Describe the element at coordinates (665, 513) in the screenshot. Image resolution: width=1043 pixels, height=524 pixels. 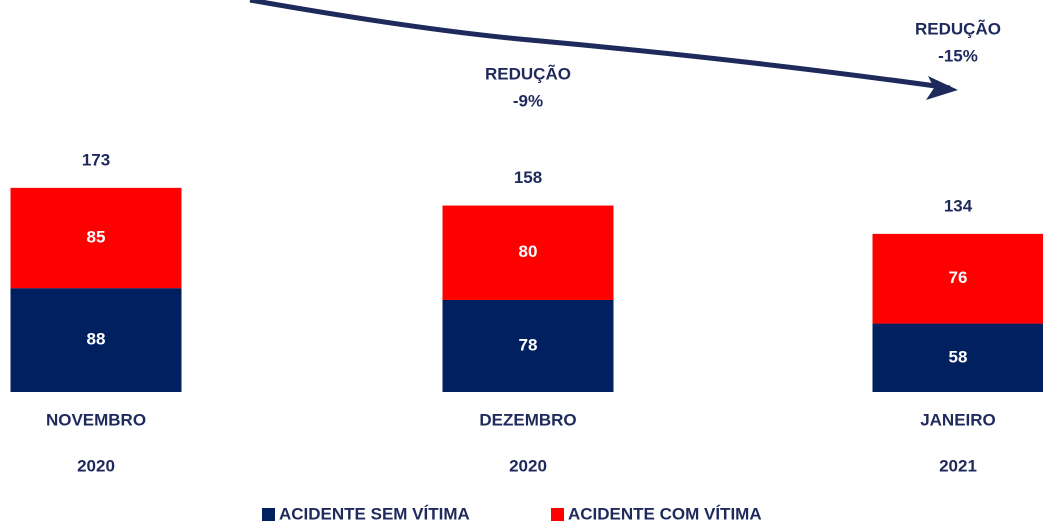
I see `legend-label: ACIDENTE COM VÍTIMA` at that location.